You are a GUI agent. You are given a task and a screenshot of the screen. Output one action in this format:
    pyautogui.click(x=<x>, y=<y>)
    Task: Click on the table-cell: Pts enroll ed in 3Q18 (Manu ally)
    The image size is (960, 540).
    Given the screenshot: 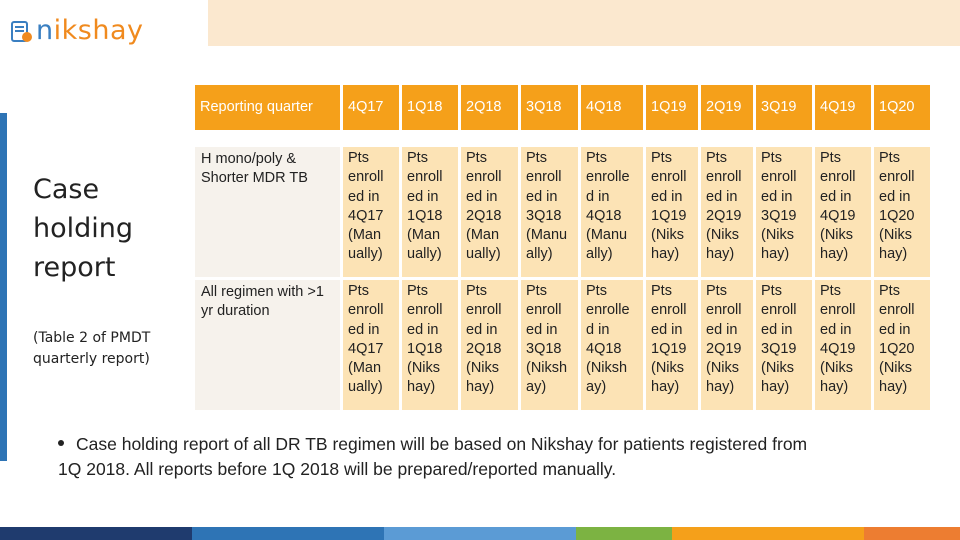 What is the action you would take?
    pyautogui.click(x=549, y=212)
    